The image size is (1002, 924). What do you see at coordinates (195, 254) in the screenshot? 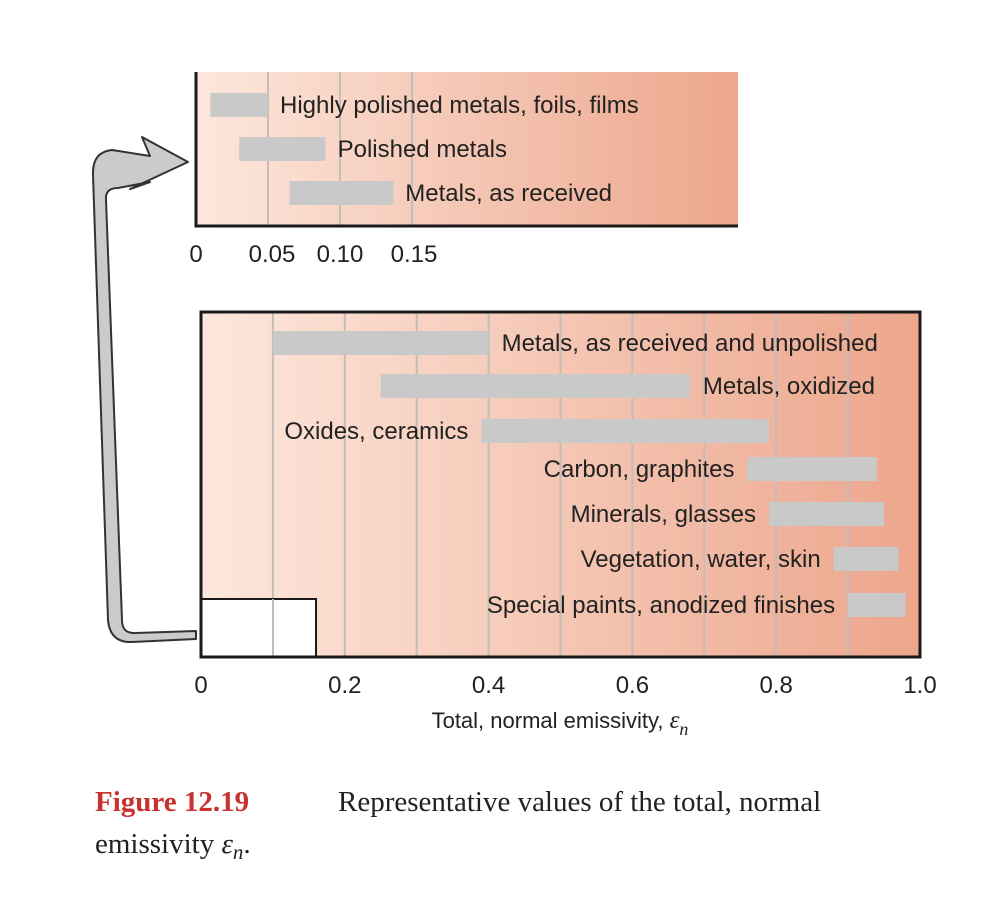
I see `inset-tick-label: 0` at bounding box center [195, 254].